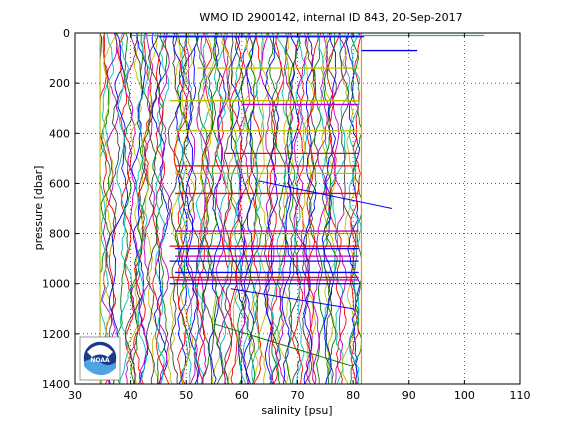 The width and height of the screenshot is (576, 432). Describe the element at coordinates (298, 395) in the screenshot. I see `x-tick-label: 70` at that location.